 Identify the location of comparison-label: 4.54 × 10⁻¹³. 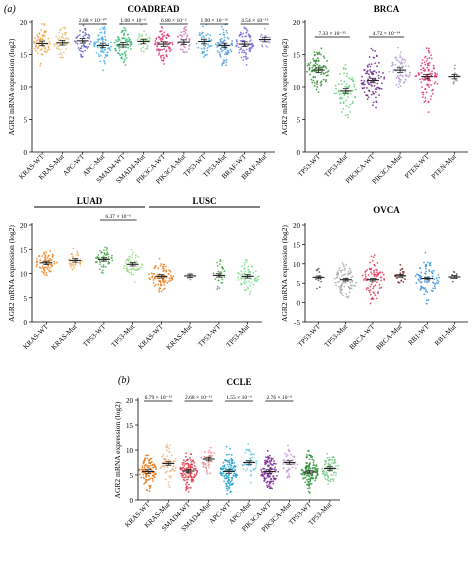
(255, 21).